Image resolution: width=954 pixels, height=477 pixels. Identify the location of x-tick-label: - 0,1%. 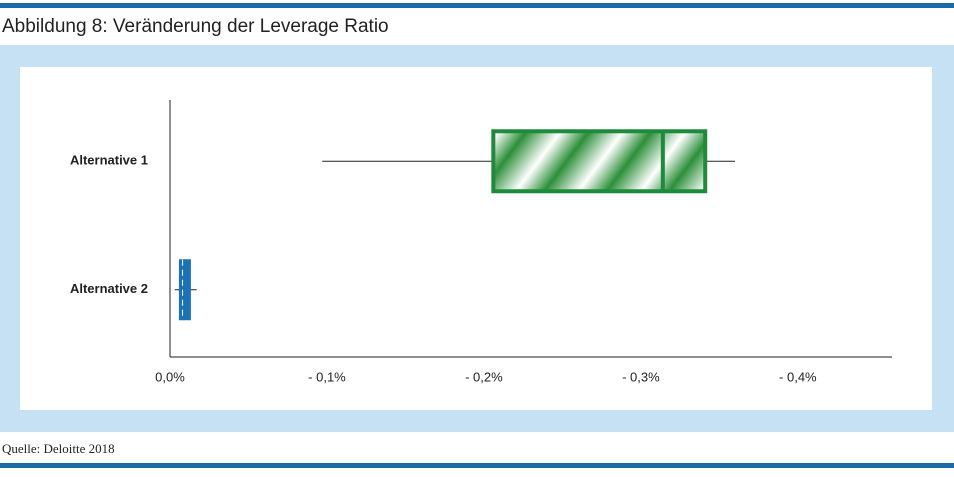
(327, 376).